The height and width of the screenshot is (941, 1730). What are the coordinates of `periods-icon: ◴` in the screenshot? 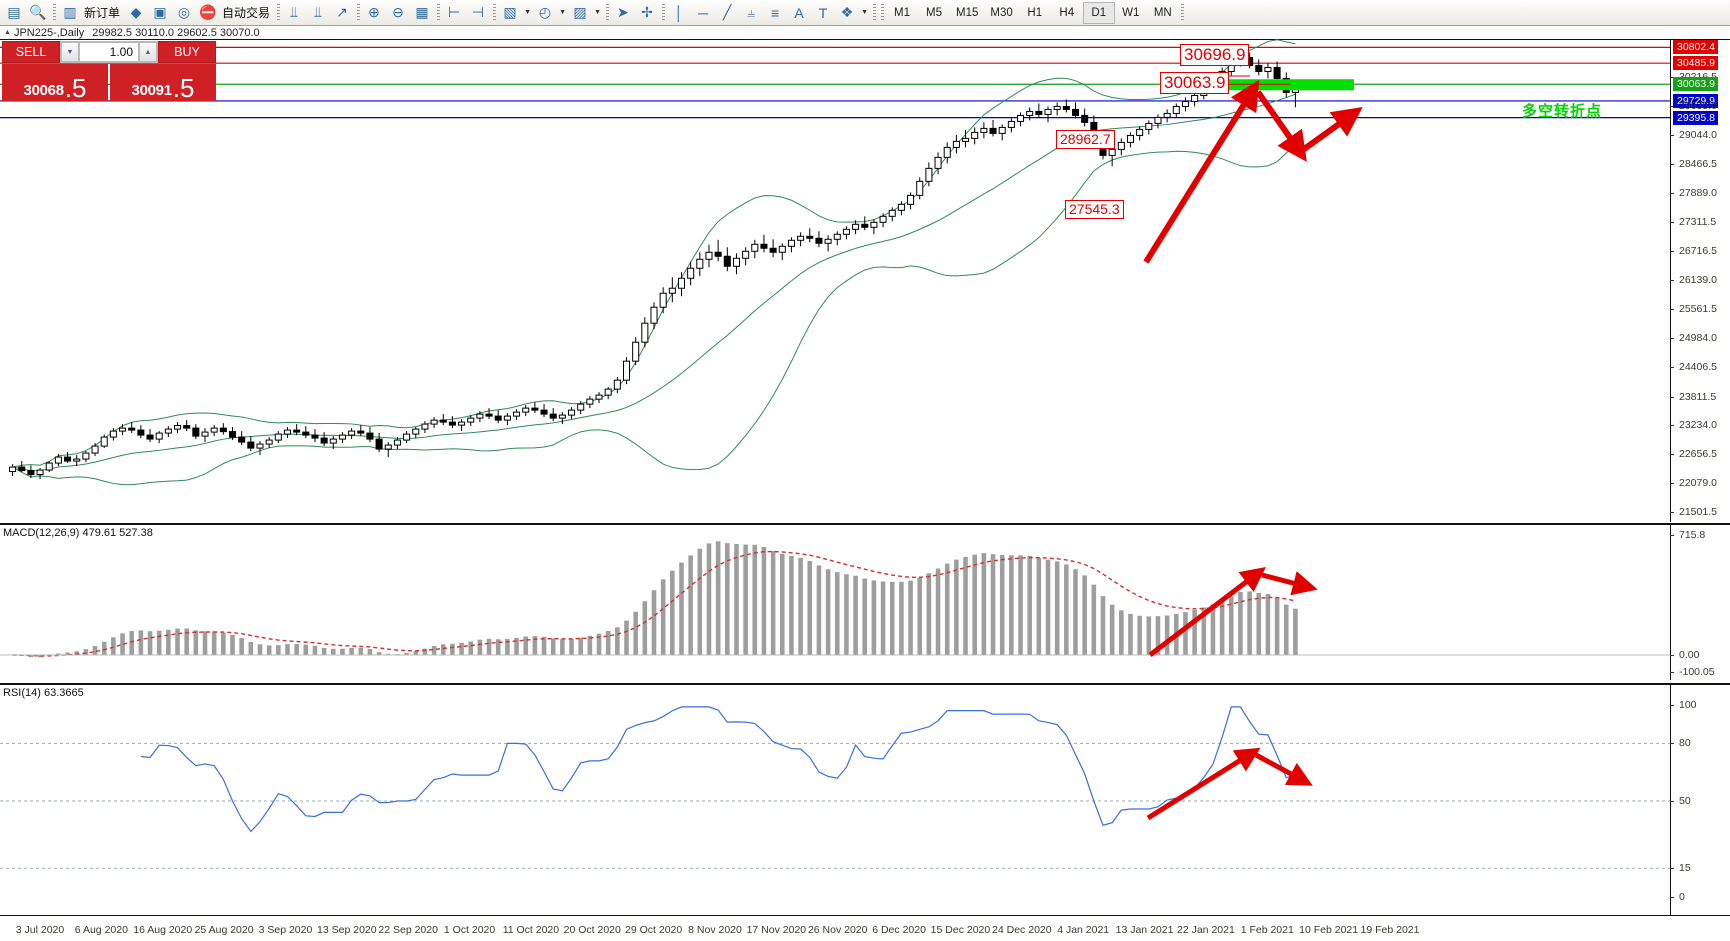 It's located at (545, 12).